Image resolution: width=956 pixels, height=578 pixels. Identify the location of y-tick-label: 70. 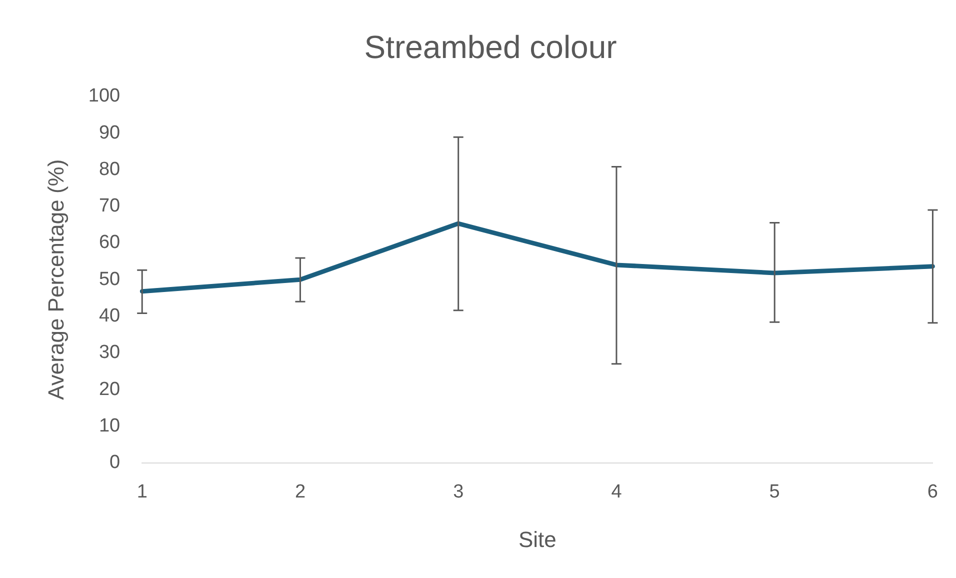
(109, 206).